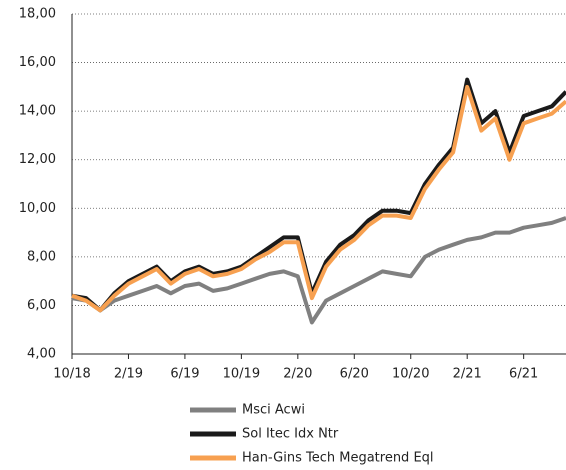 The width and height of the screenshot is (566, 470). I want to click on x-tick-label: 10/18, so click(71, 374).